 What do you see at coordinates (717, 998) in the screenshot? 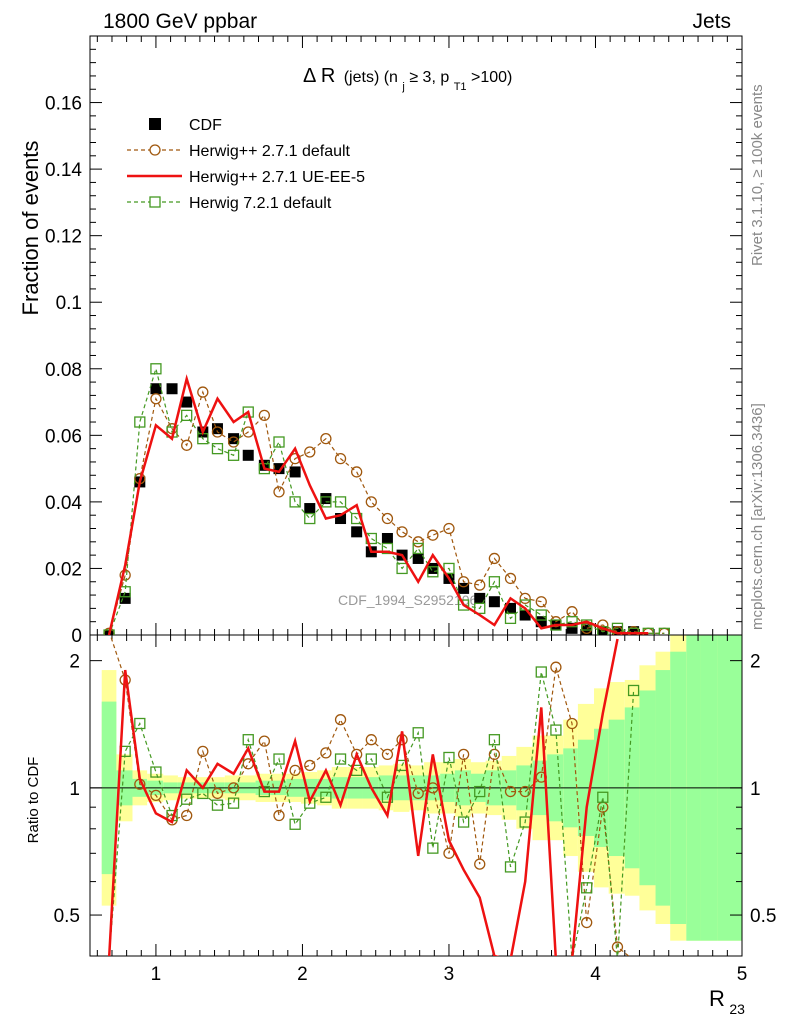
I see `x-axis-label-main: R` at bounding box center [717, 998].